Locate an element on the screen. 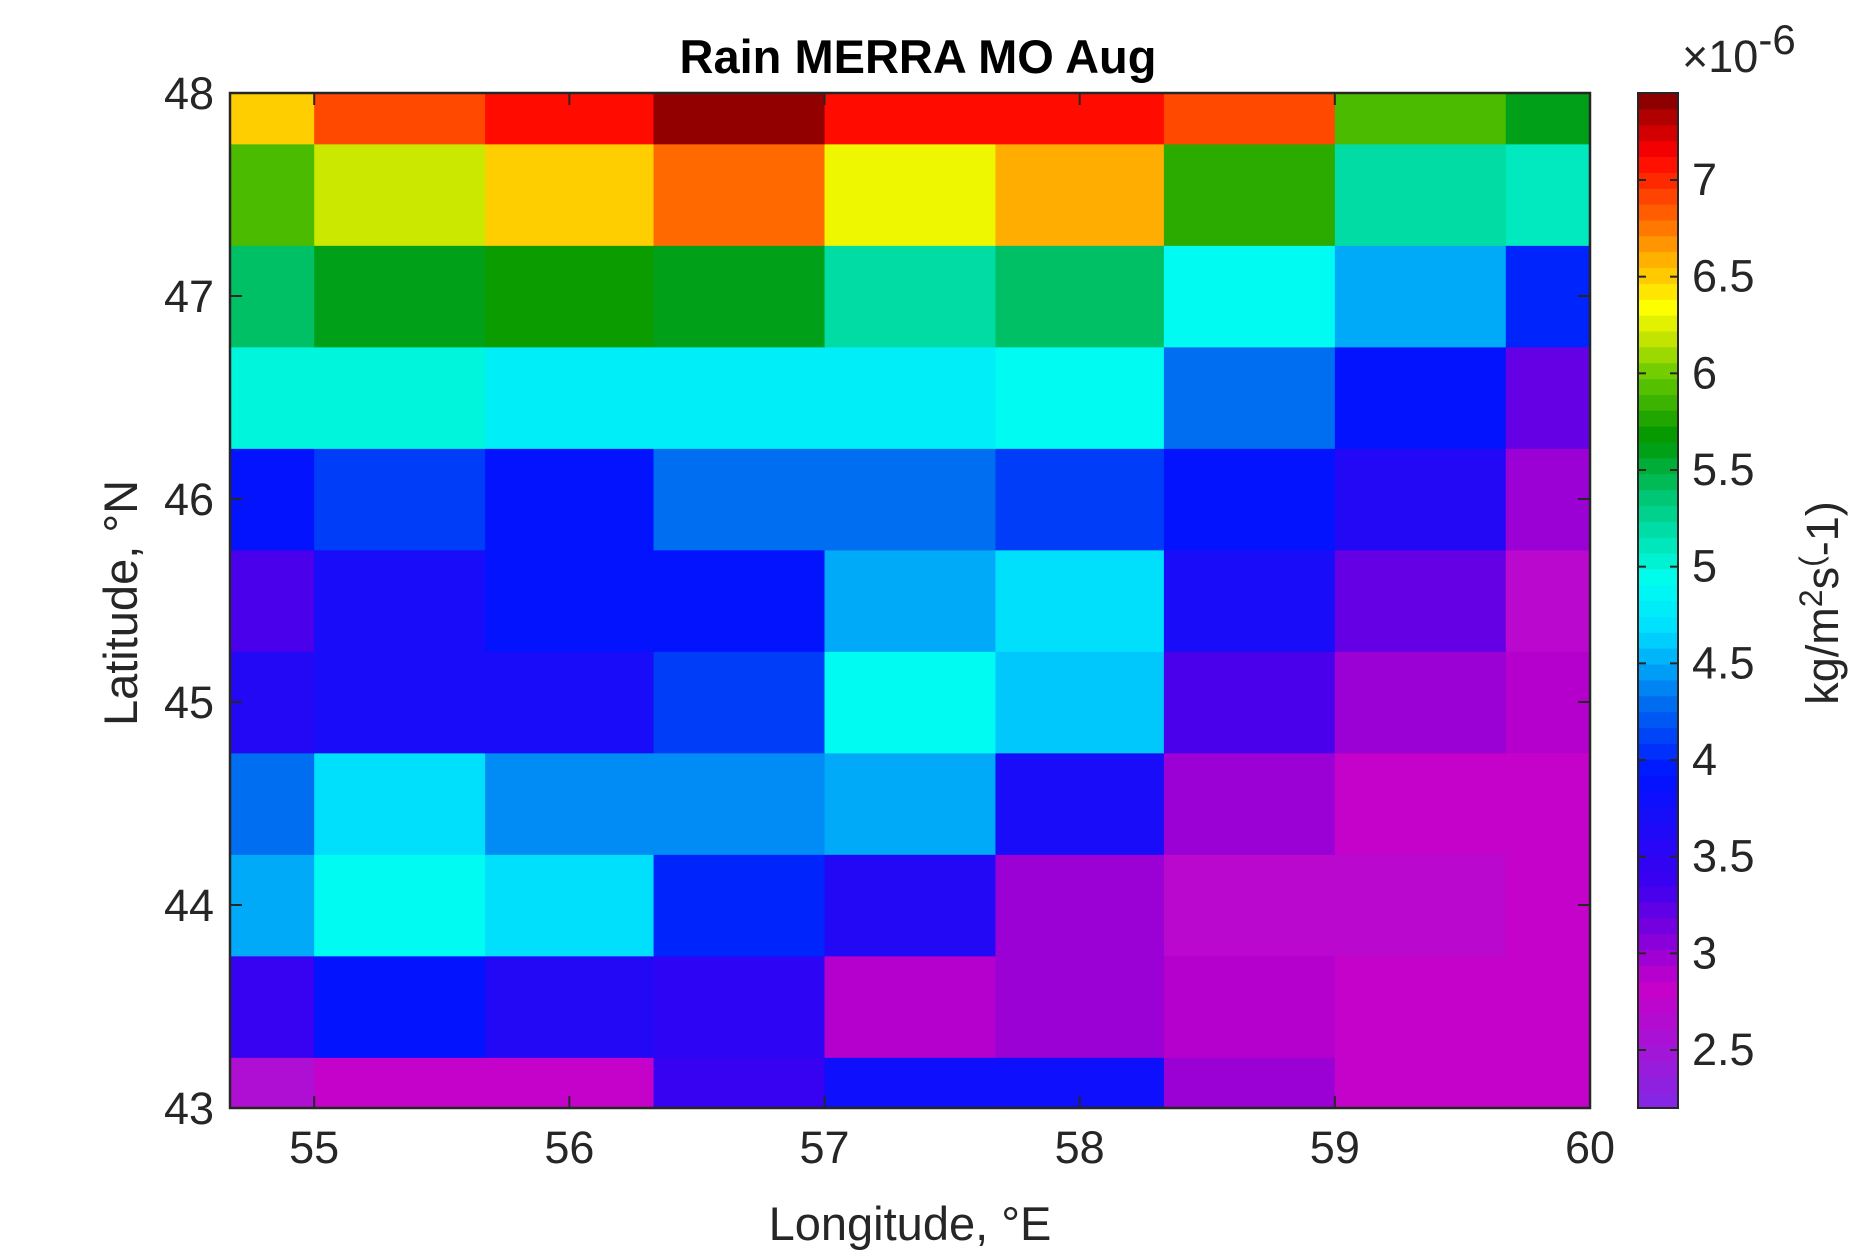  colorbar-tick-label: 2.5 is located at coordinates (1723, 1049).